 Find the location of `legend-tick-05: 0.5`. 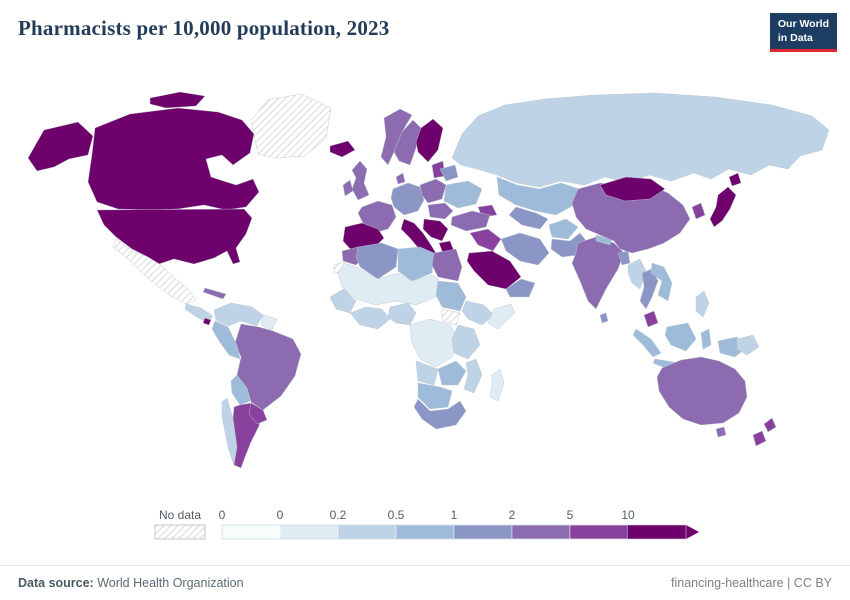

legend-tick-05: 0.5 is located at coordinates (396, 515).